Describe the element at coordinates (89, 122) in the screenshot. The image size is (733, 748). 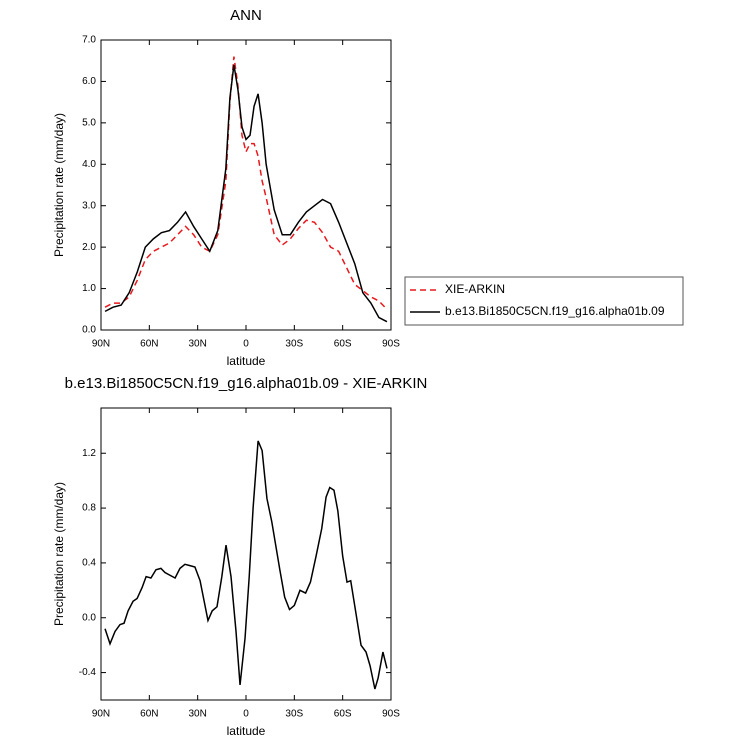
I see `y-tick-label: 5.0` at that location.